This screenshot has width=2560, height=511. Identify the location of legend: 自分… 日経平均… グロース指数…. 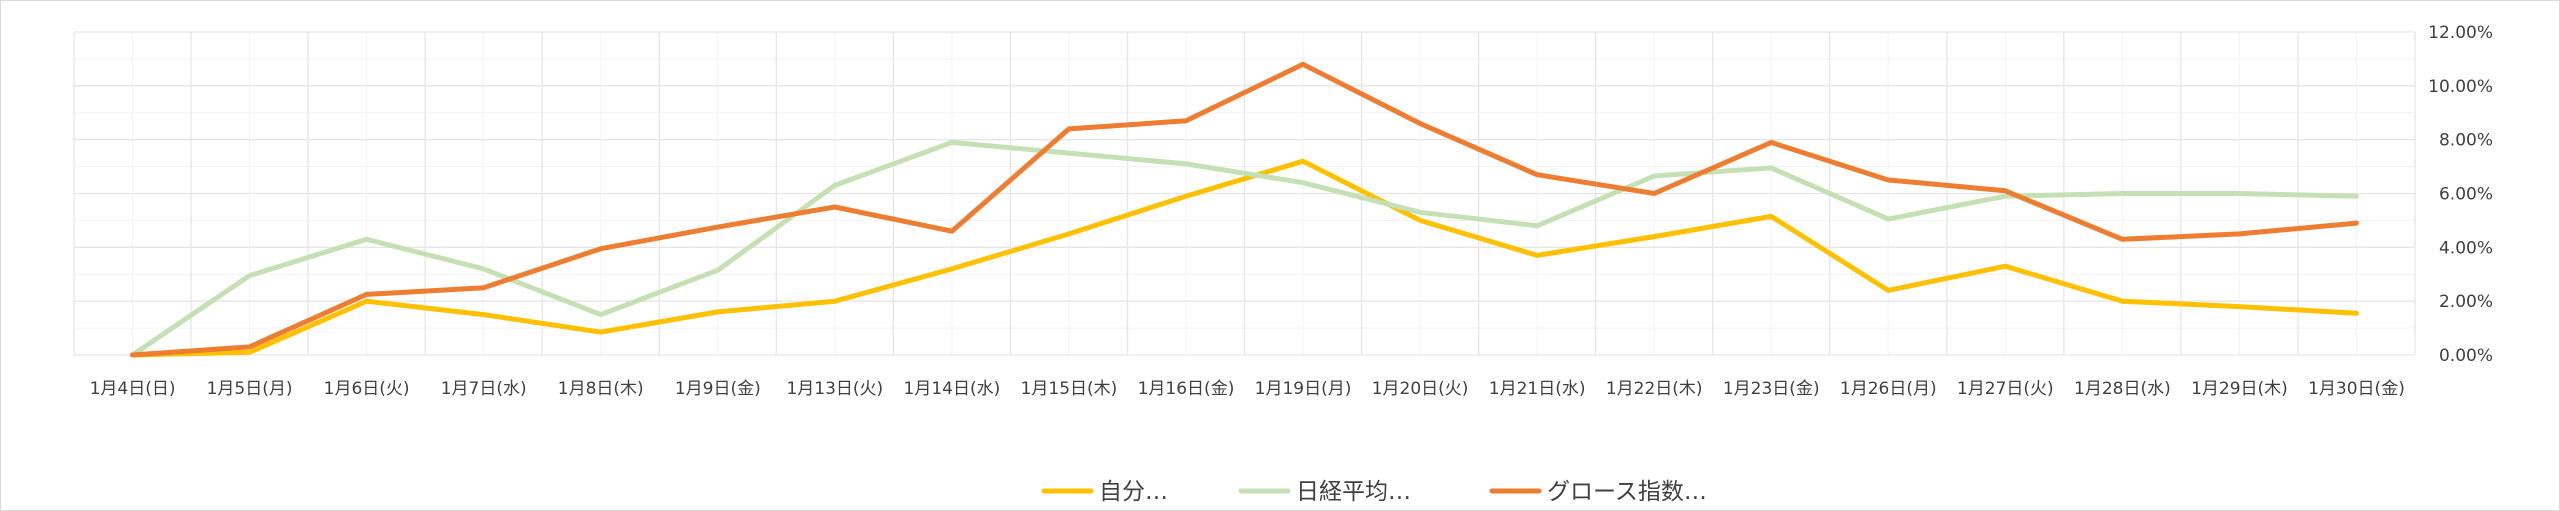
(1374, 492).